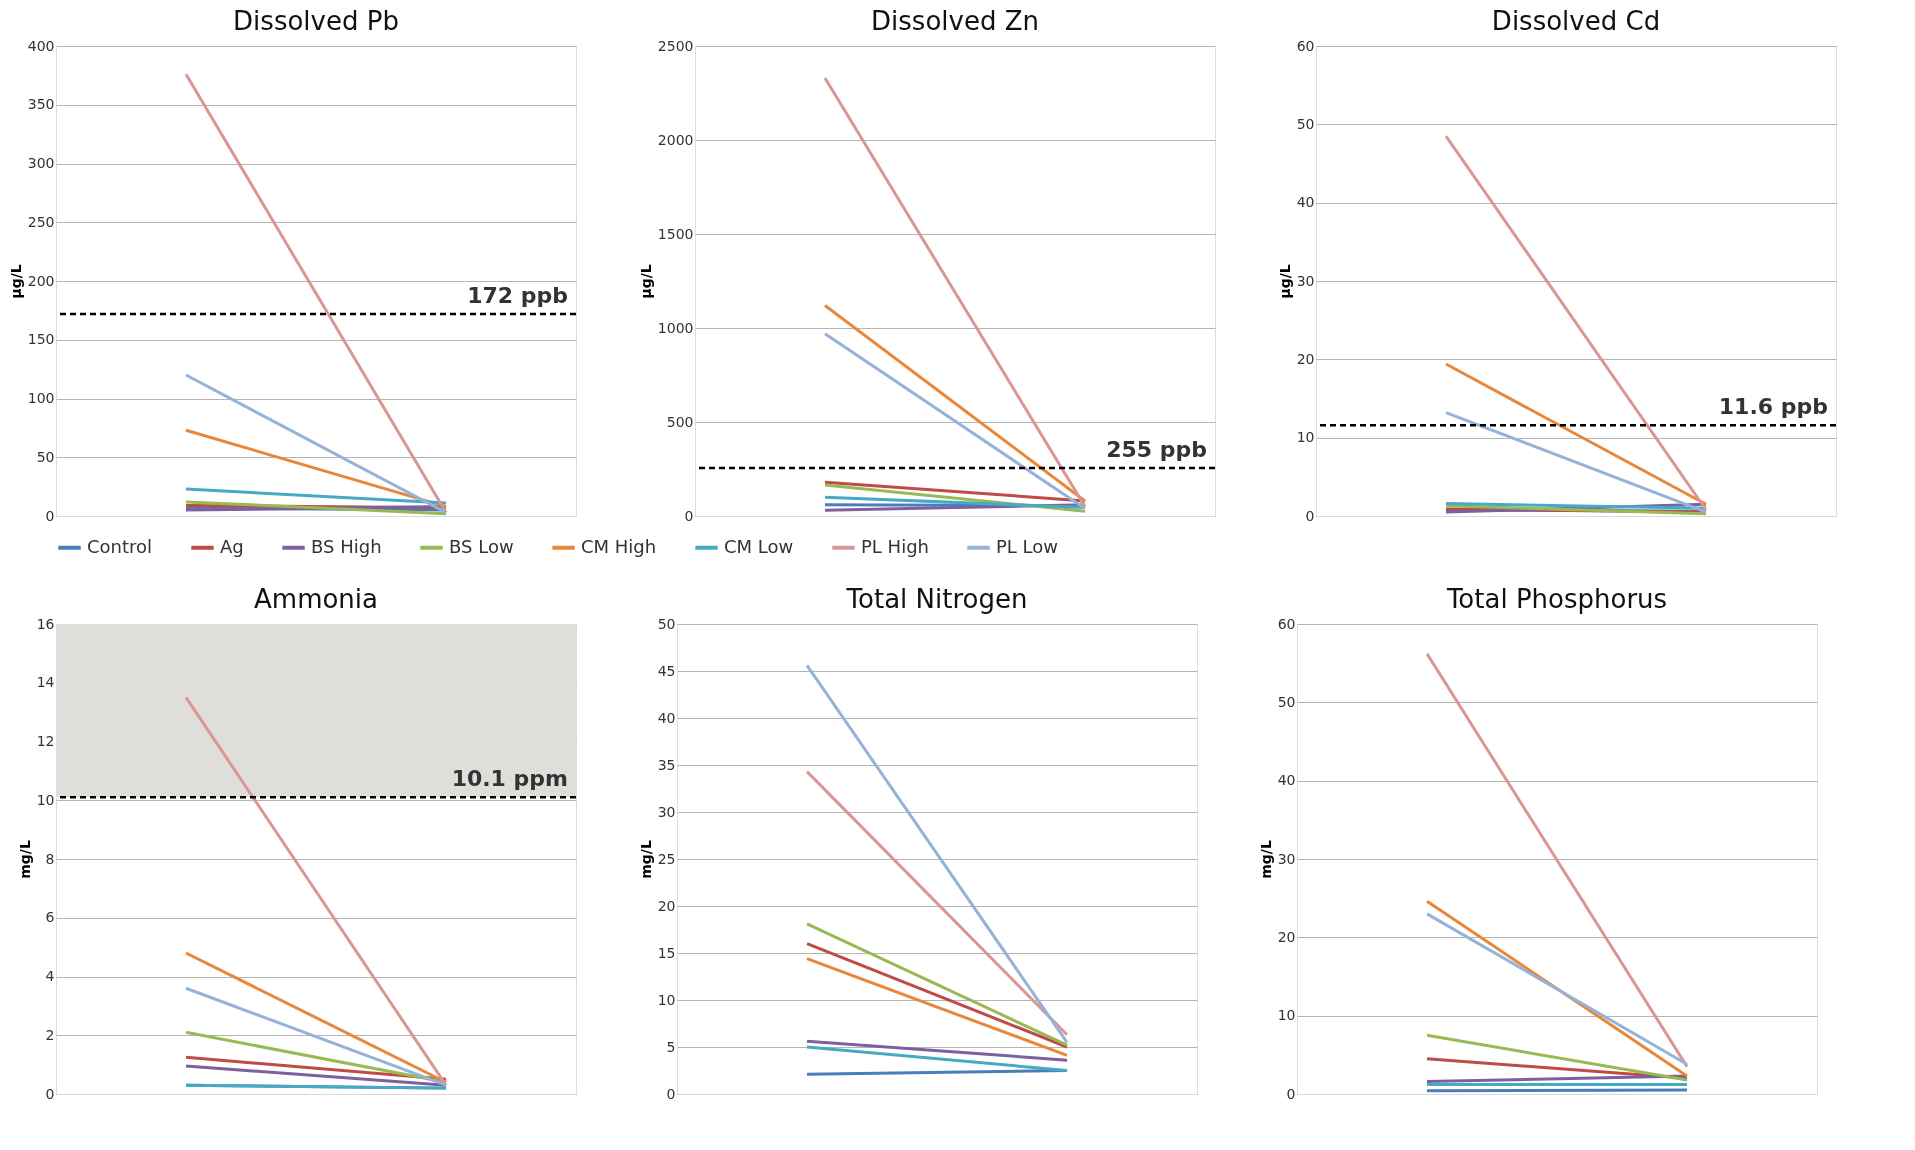 The height and width of the screenshot is (1150, 1915). I want to click on y-tick-label: 2, so click(50, 1034).